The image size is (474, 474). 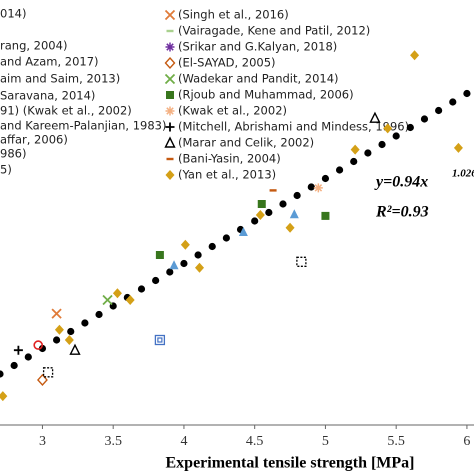 I want to click on x-tick-label: 5.5, so click(x=396, y=441).